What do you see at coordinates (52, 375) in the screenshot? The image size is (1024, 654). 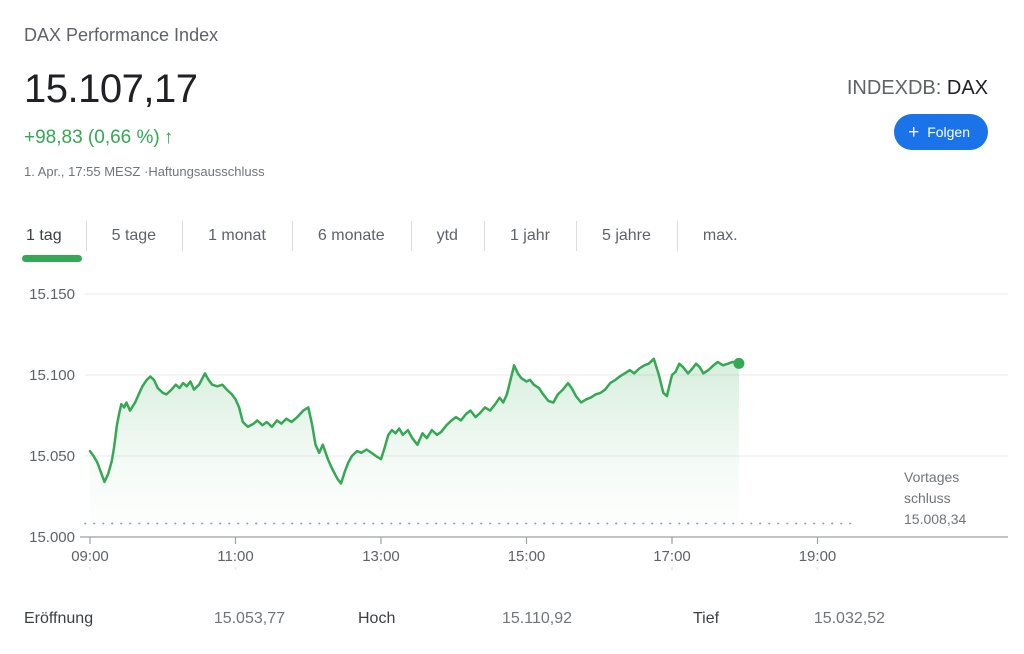 I see `y-axis-label: 15.100` at bounding box center [52, 375].